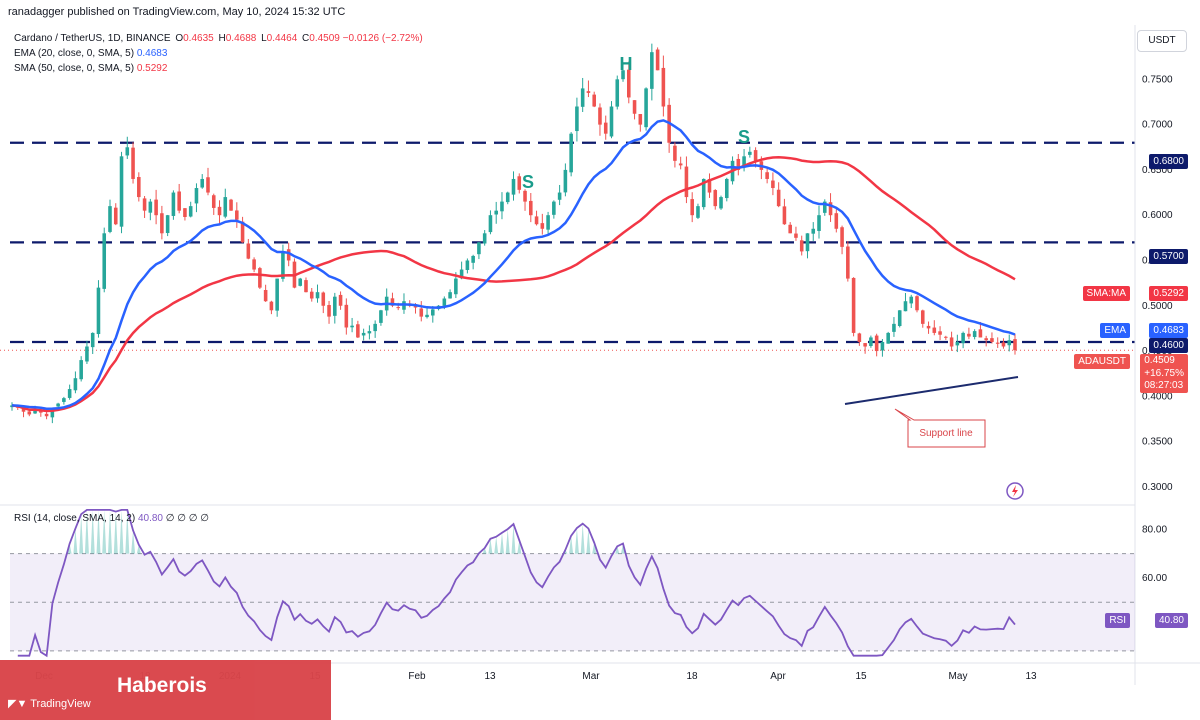 The image size is (1200, 720). Describe the element at coordinates (92, 38) in the screenshot. I see `symbol-title: Cardano / TetherUS, 1D, BINANCE` at that location.